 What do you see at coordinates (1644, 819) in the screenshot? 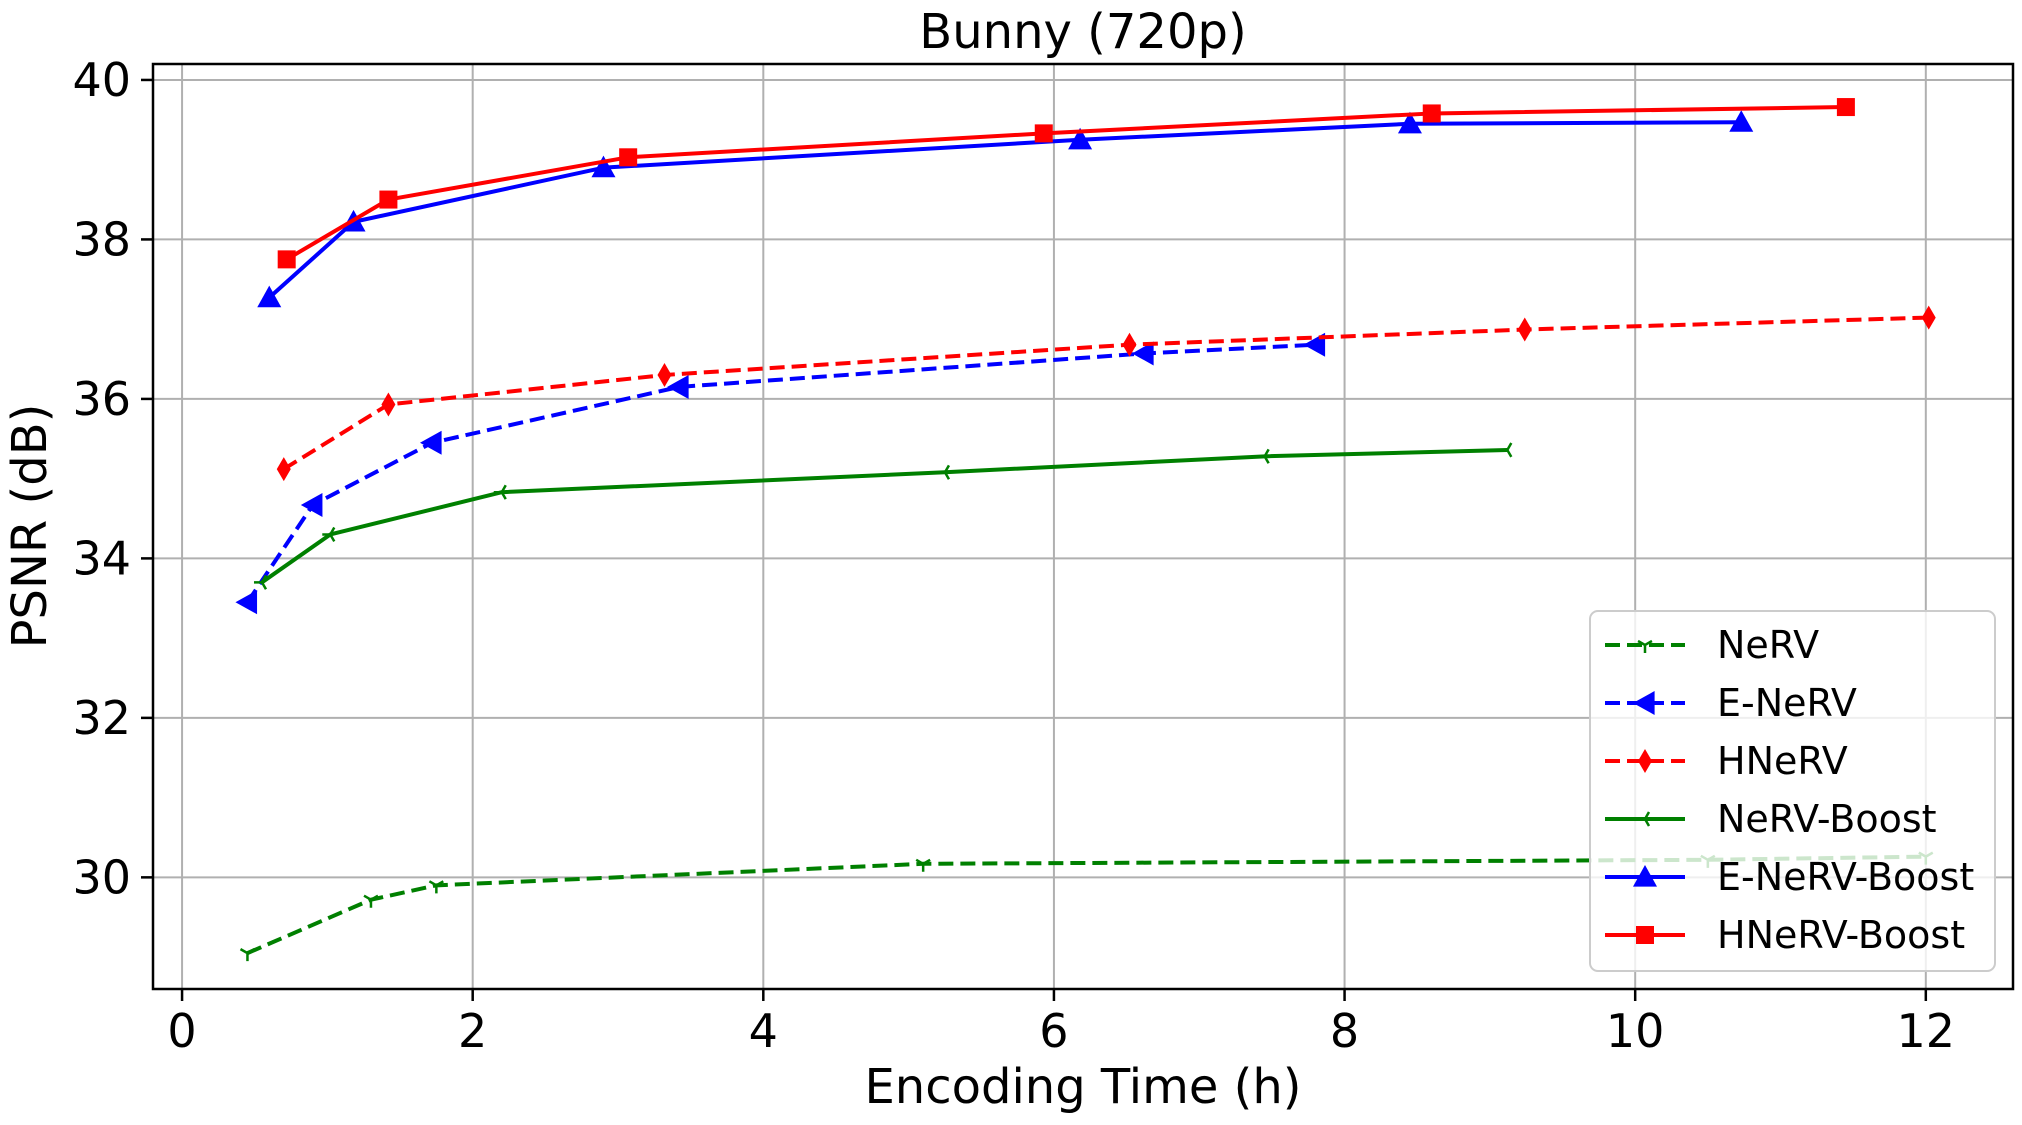
I see `legend-marker-nerv-boost` at bounding box center [1644, 819].